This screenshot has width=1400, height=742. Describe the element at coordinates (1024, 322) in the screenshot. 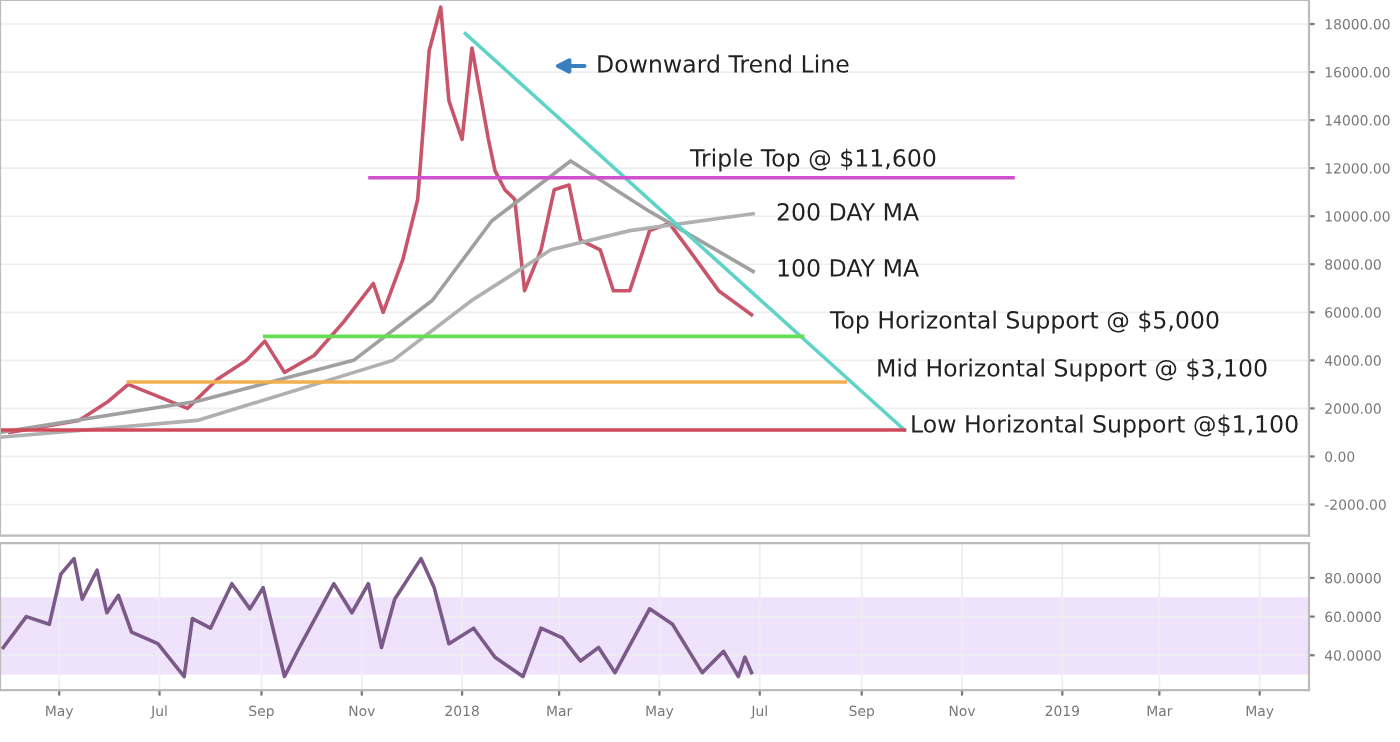

I see `annotation: Top Horizontal Support @ $5,000` at that location.